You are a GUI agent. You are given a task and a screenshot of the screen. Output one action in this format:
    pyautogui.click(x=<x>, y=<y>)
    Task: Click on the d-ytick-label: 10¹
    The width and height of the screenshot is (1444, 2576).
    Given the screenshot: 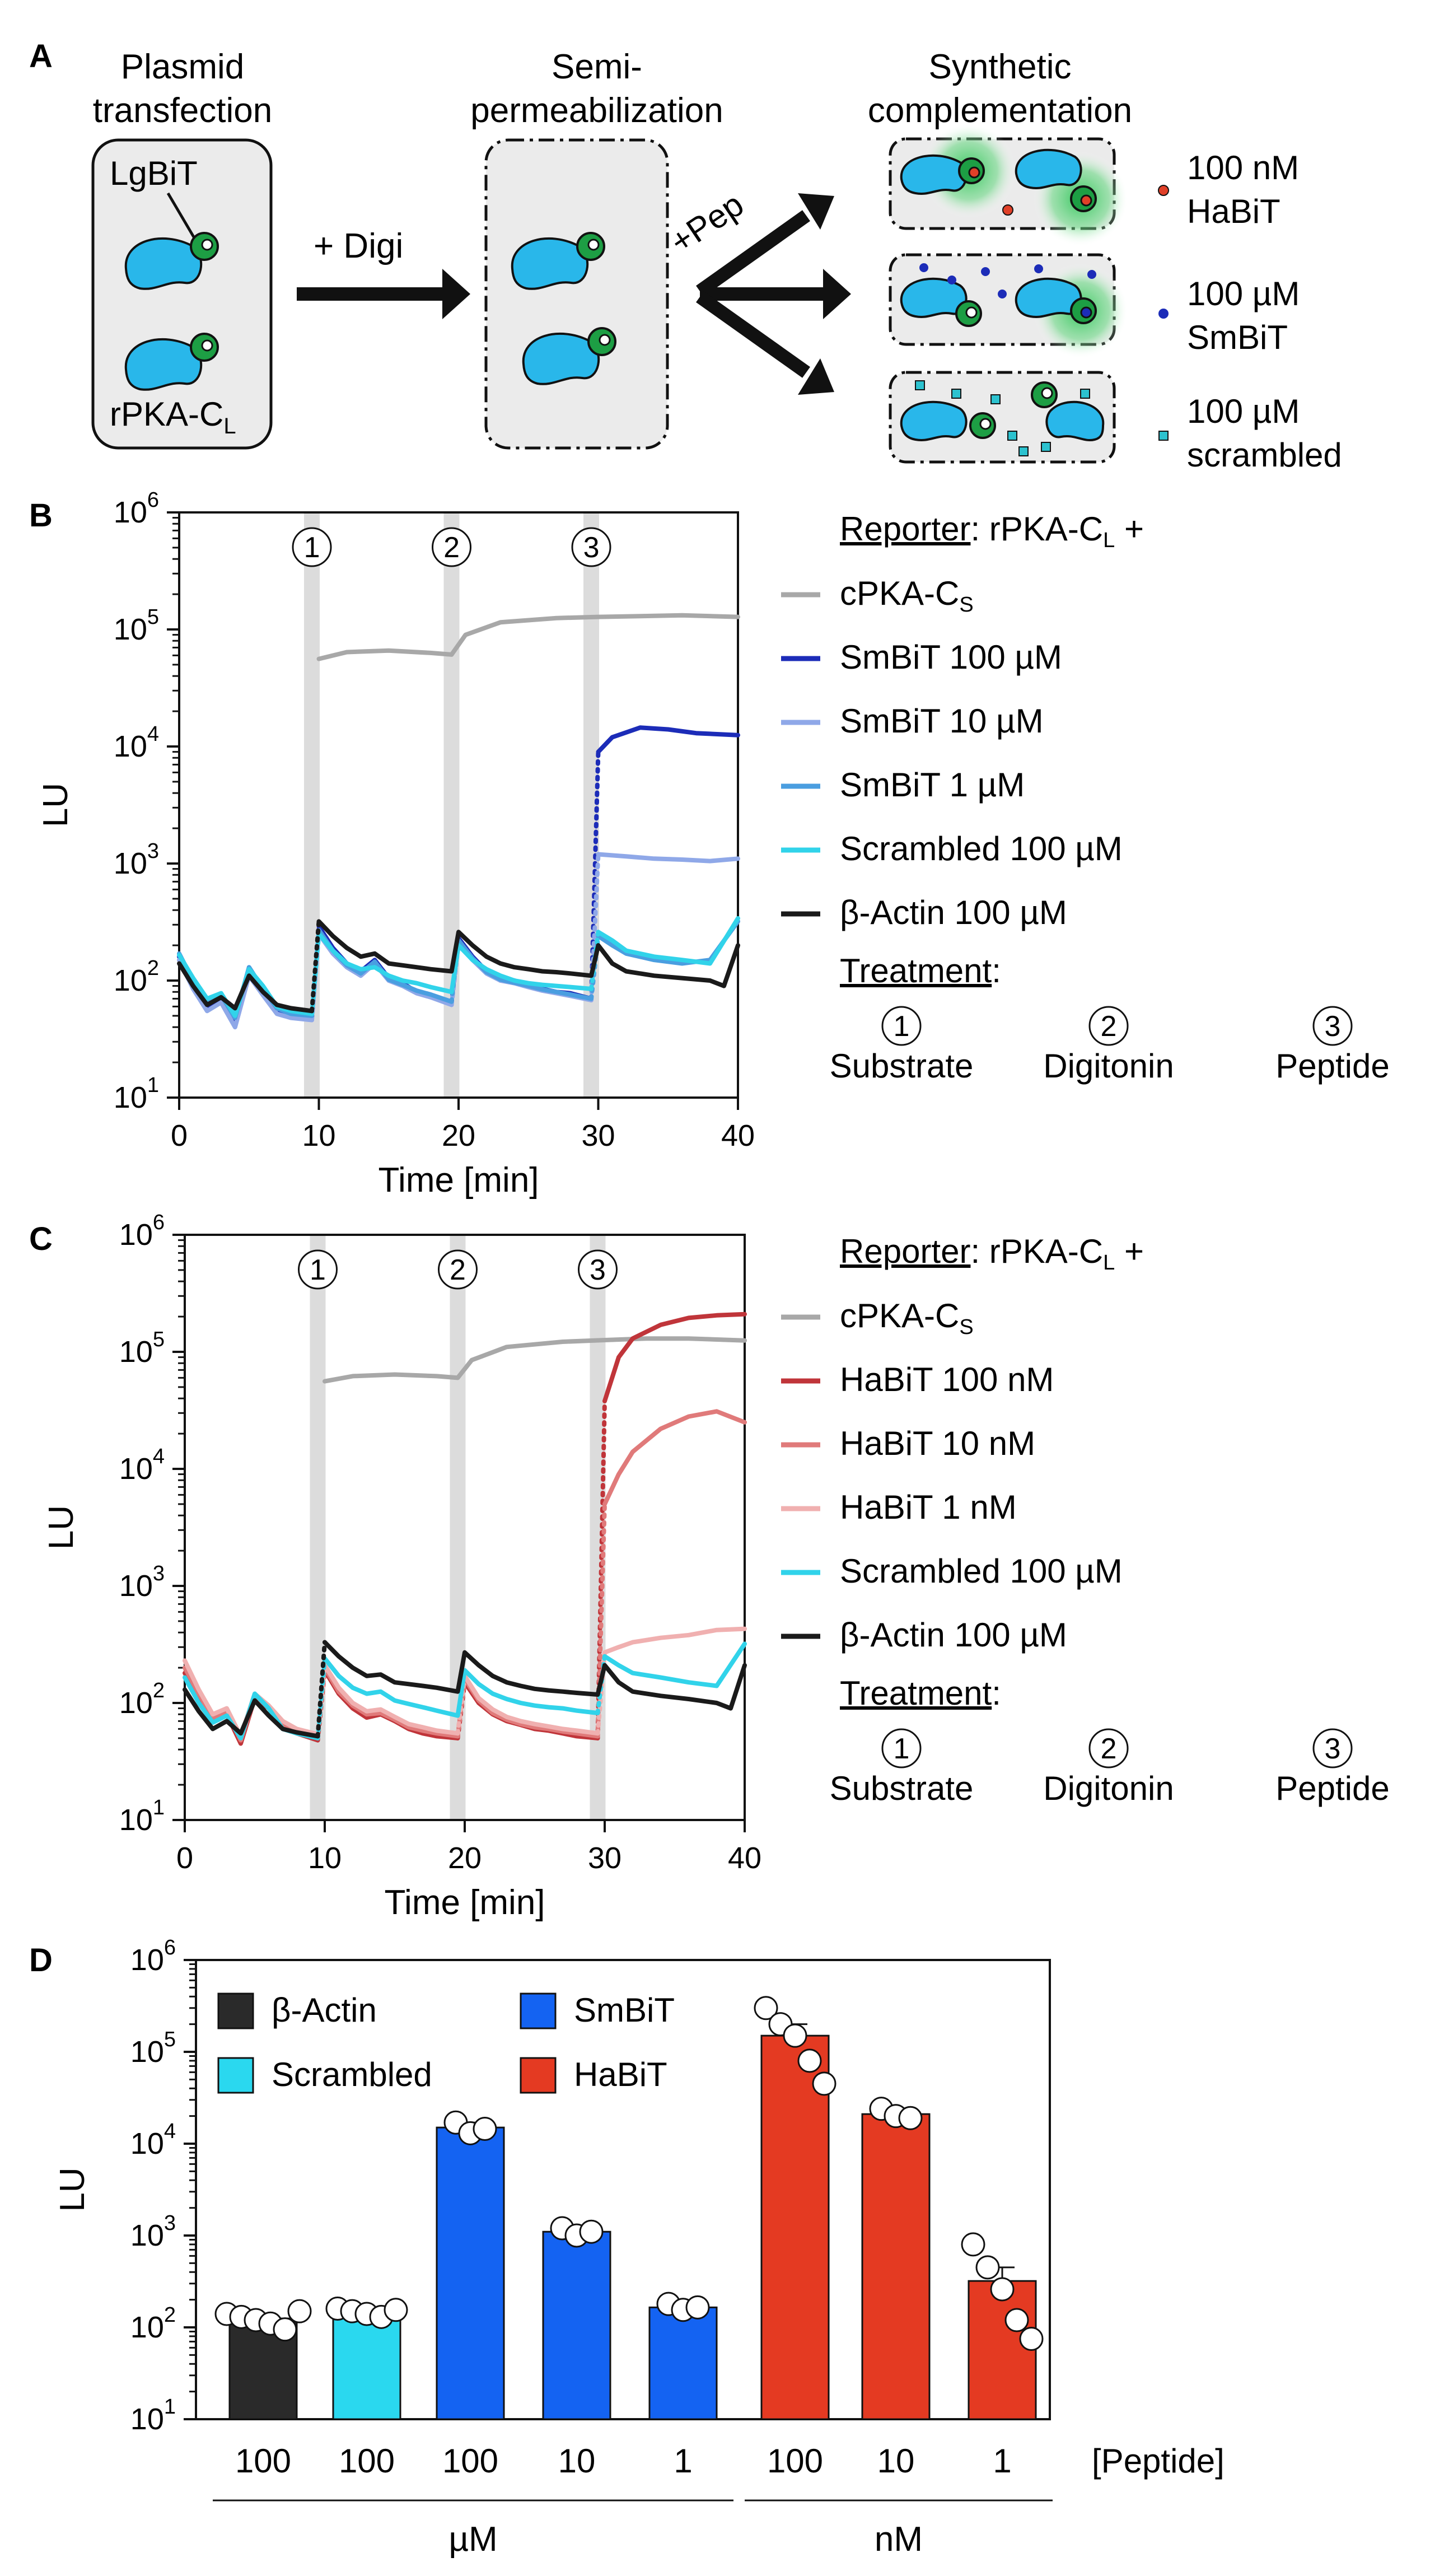 What is the action you would take?
    pyautogui.click(x=153, y=2416)
    